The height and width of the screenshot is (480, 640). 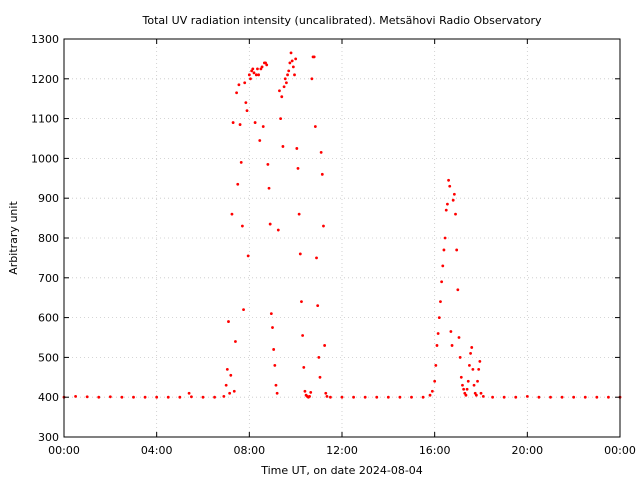 I want to click on y-tick-label: 500, so click(x=48, y=357).